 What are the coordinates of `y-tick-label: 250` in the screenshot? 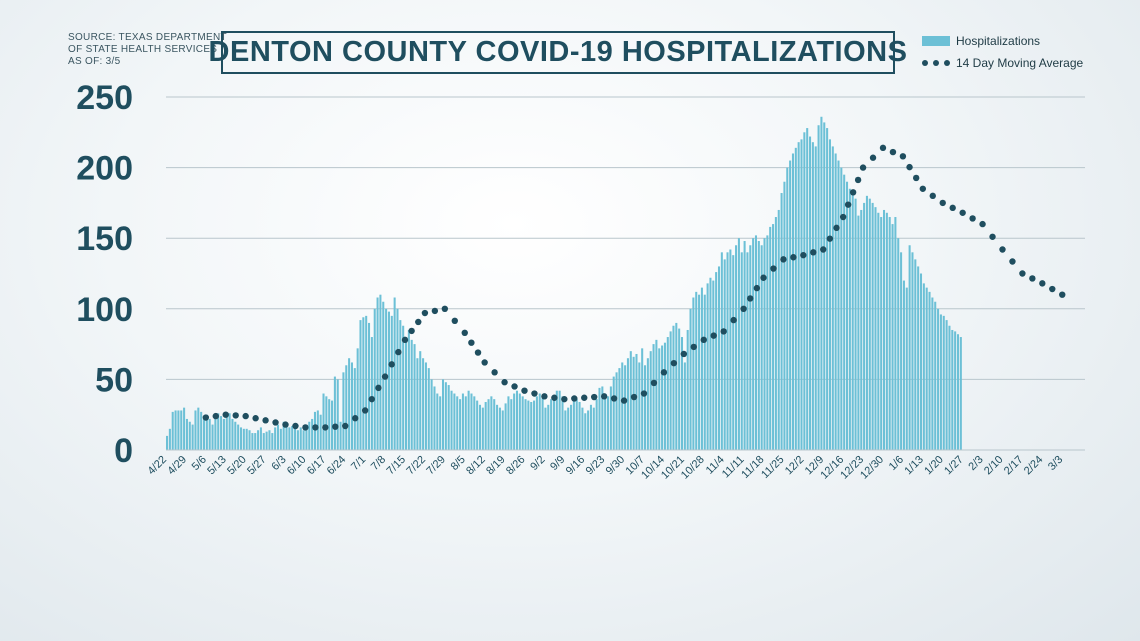 It's located at (104, 98).